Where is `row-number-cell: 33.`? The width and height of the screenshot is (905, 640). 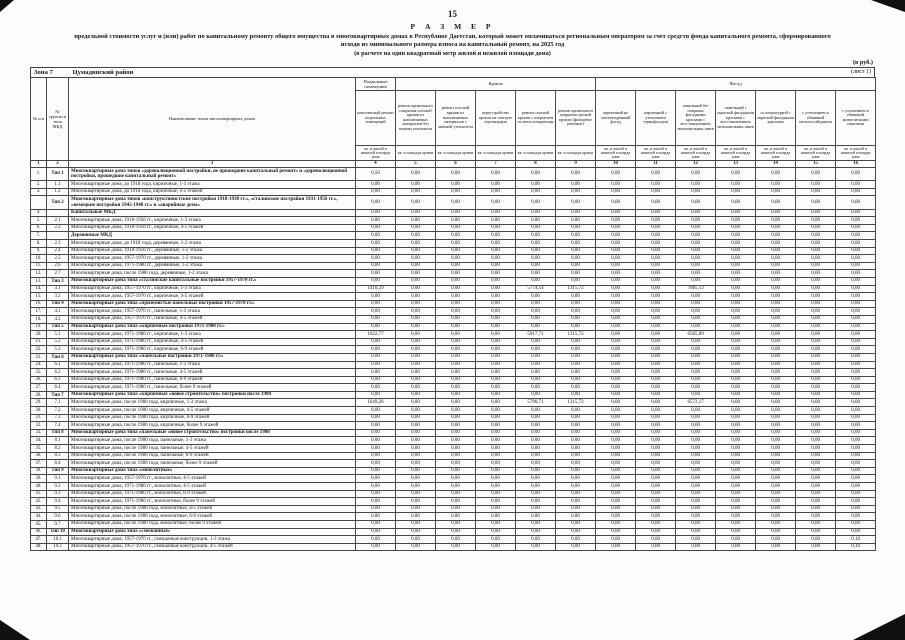
row-number-cell: 33. is located at coordinates (38, 433).